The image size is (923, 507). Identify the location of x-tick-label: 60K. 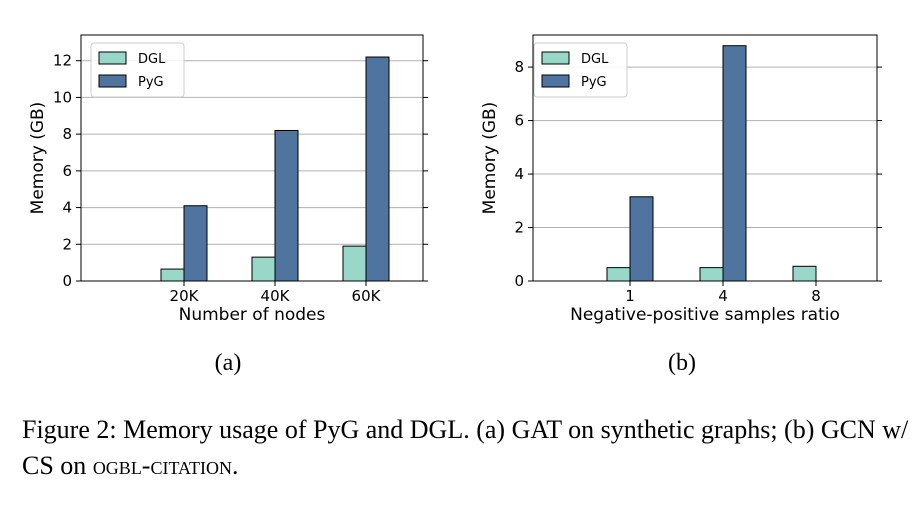
(367, 296).